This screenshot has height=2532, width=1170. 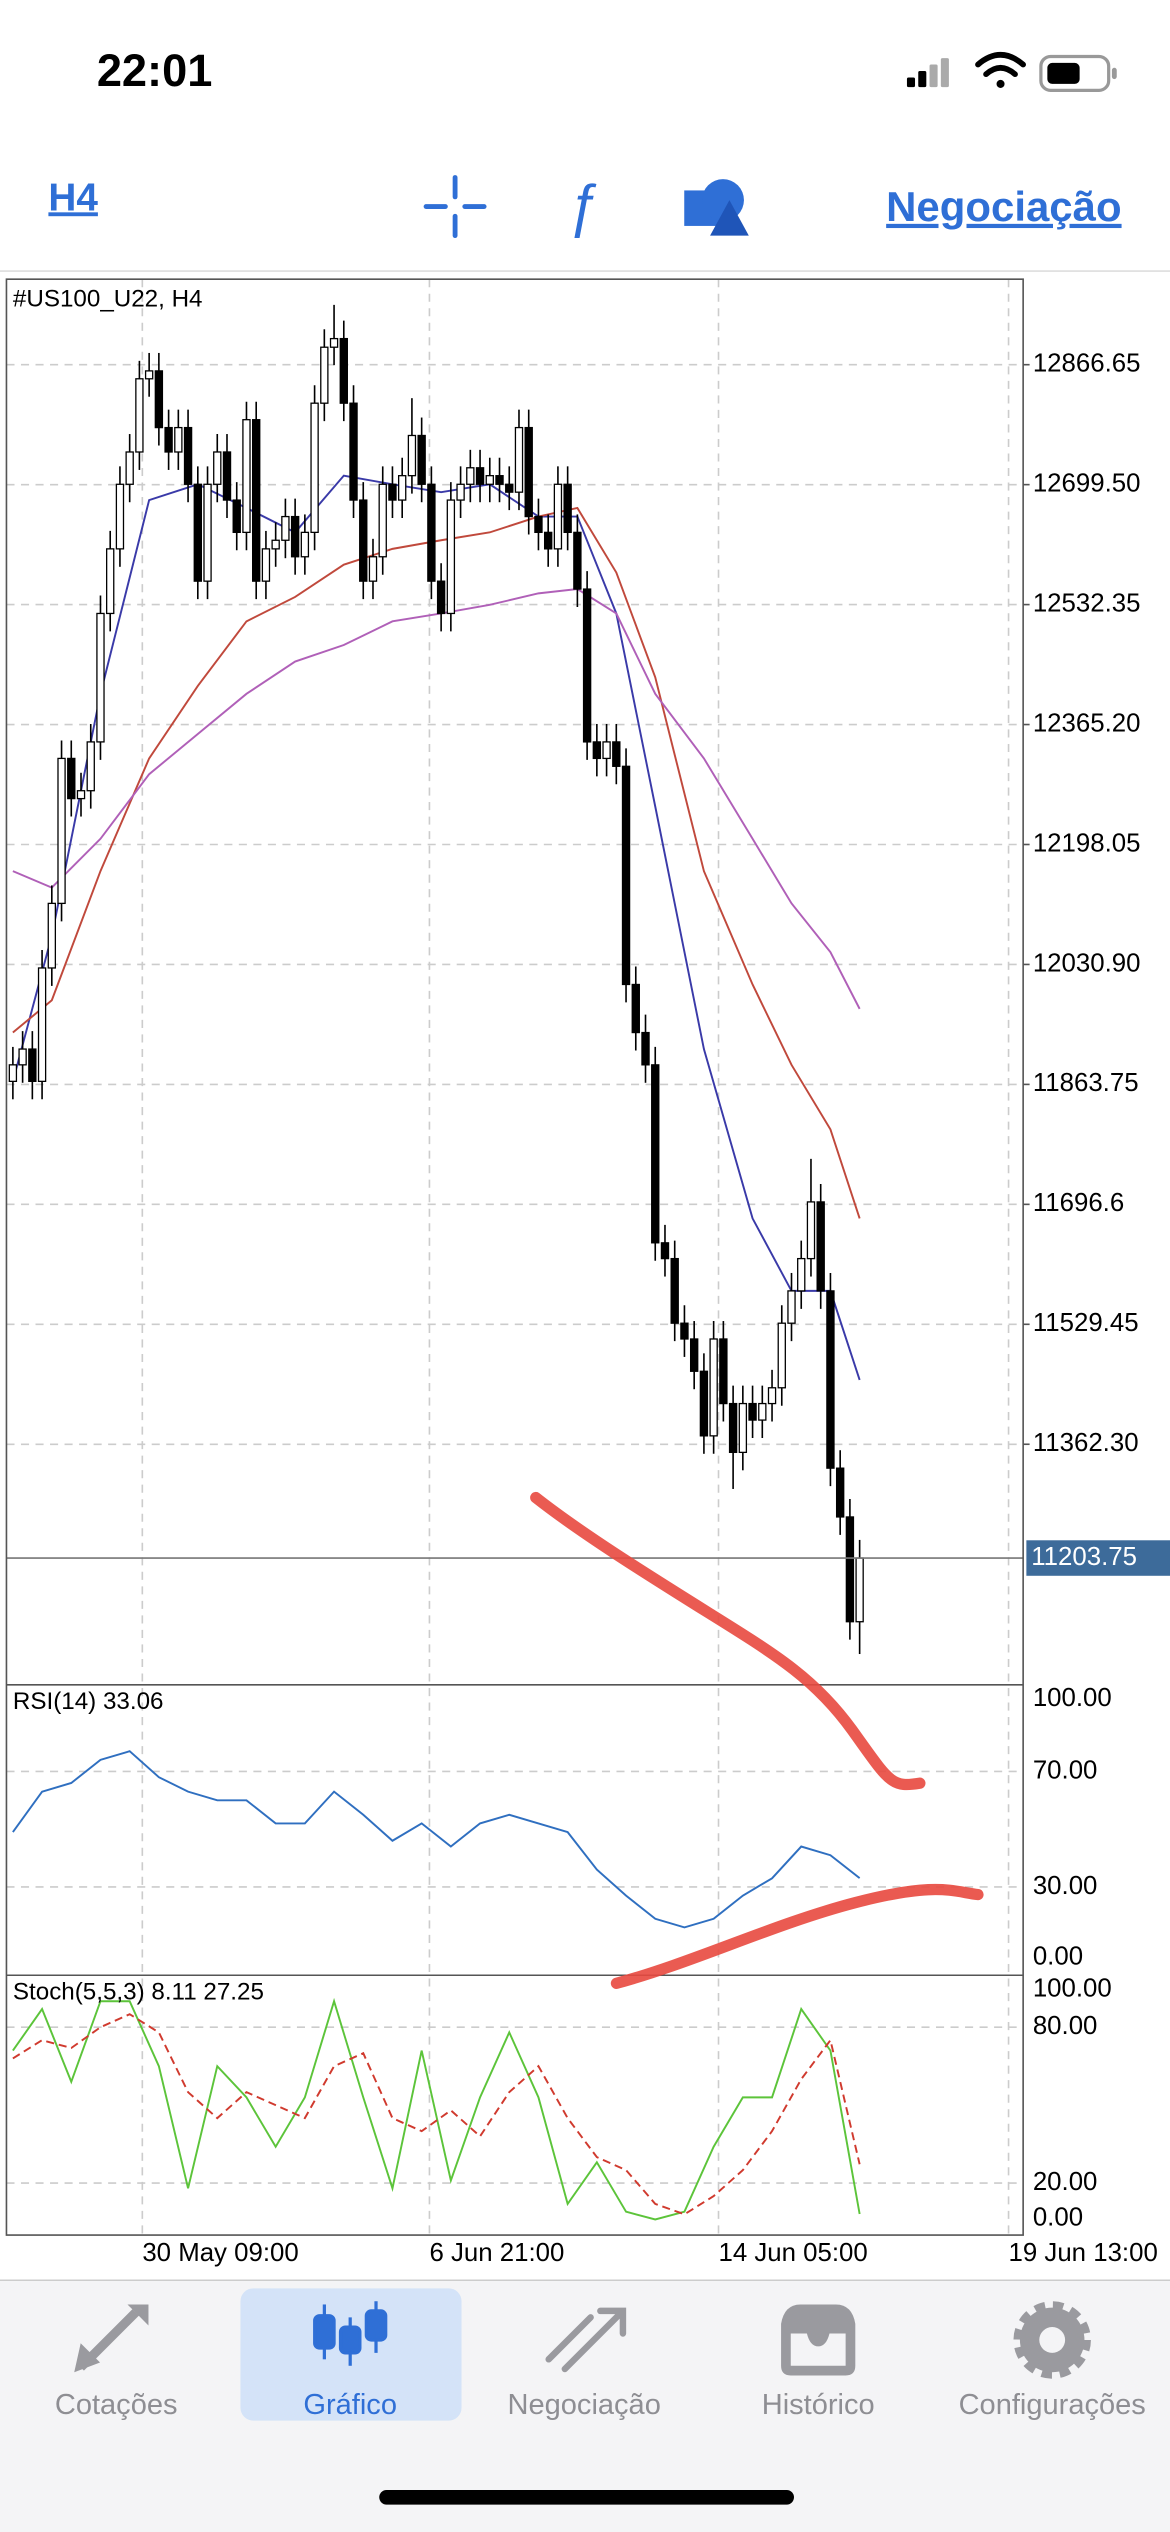 I want to click on x-tick-label: 14 Jun 05:00, so click(x=793, y=2253).